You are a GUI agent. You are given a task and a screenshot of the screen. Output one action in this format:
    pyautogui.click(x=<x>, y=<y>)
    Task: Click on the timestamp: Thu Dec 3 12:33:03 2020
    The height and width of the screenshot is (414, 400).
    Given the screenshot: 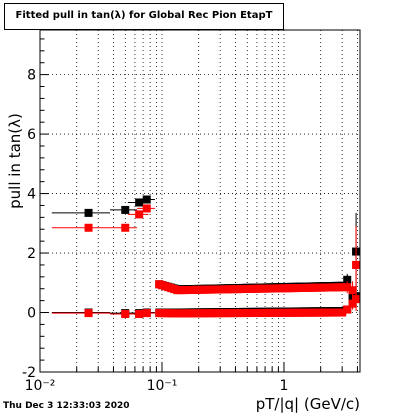 What is the action you would take?
    pyautogui.click(x=66, y=406)
    